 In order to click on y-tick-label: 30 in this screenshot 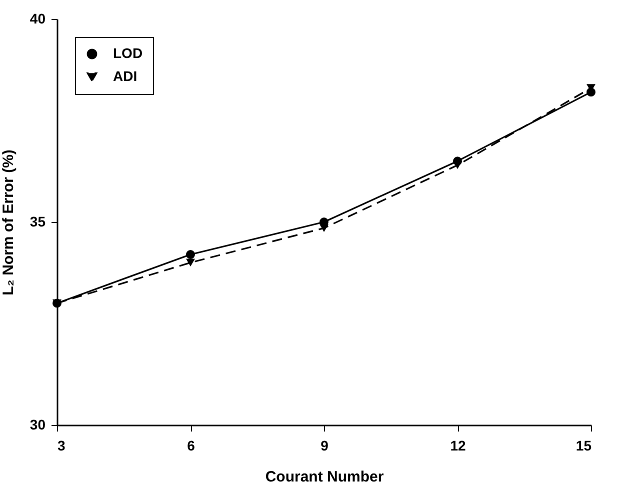, I will do `click(38, 424)`.